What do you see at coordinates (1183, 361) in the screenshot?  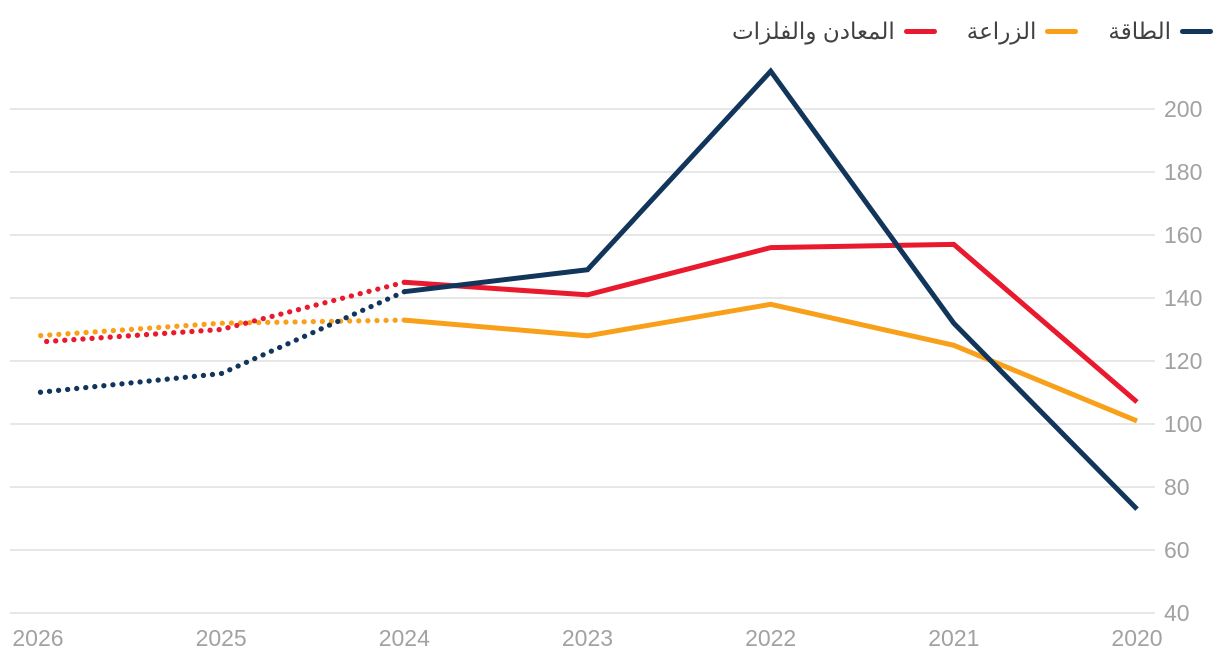 I see `y-tick-label-120: 120` at bounding box center [1183, 361].